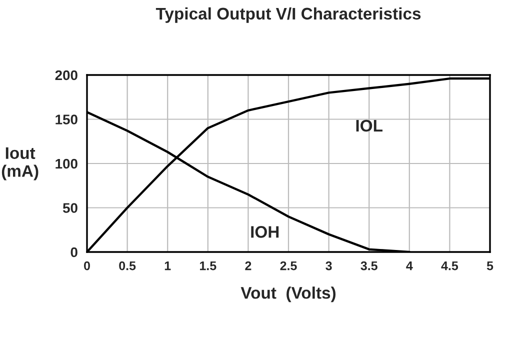  I want to click on chart-title: Typical Output V/I Characteristics, so click(288, 15).